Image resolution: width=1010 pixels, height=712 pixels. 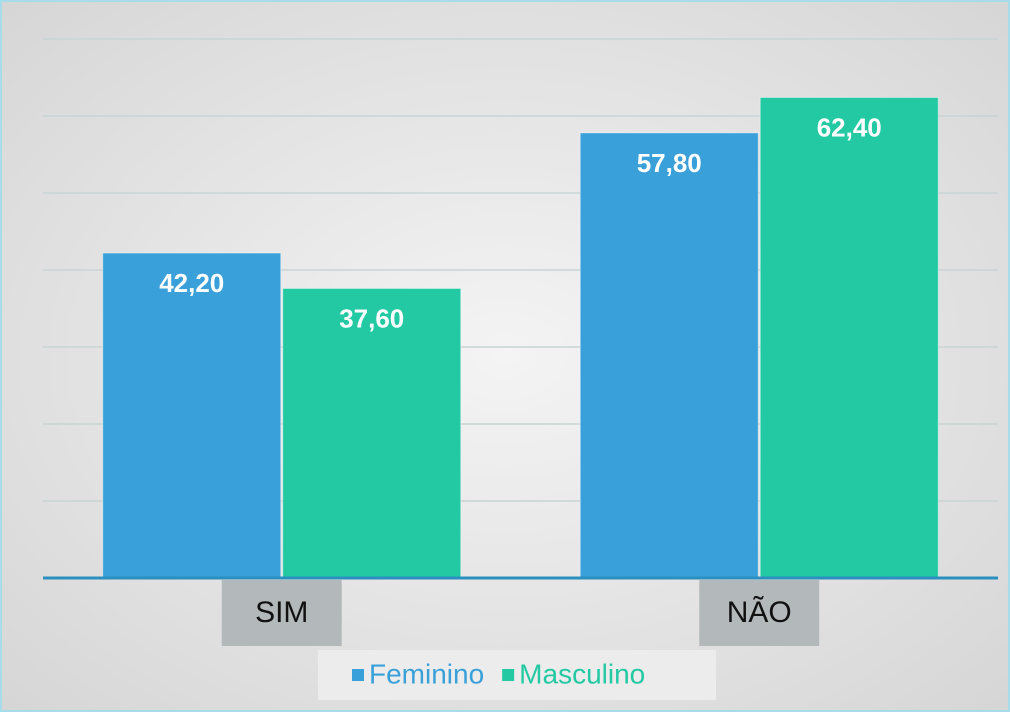 I want to click on data-label: 62,40, so click(x=849, y=127).